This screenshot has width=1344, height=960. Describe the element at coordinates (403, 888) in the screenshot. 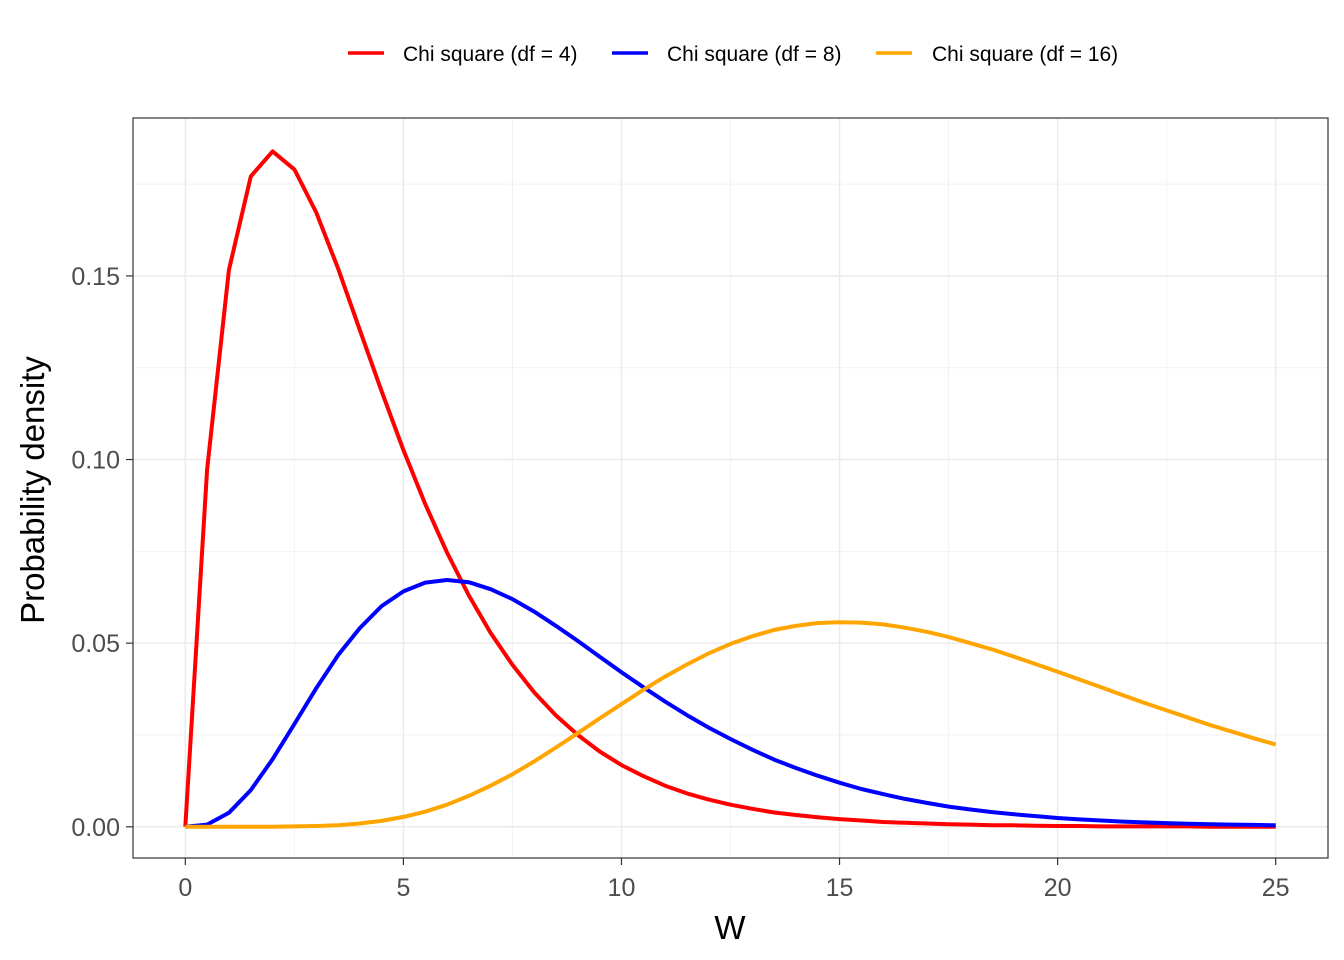

I see `x-tick-label: 5` at that location.